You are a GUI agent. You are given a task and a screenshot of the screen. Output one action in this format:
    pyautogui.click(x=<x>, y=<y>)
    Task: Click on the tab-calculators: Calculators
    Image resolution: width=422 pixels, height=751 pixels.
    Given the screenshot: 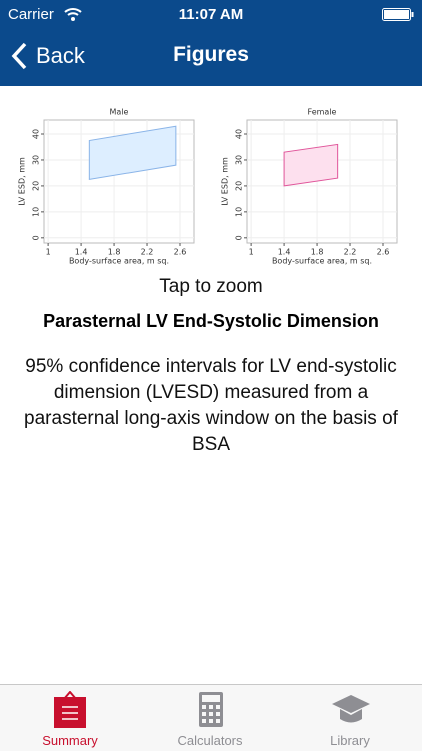 What is the action you would take?
    pyautogui.click(x=210, y=718)
    